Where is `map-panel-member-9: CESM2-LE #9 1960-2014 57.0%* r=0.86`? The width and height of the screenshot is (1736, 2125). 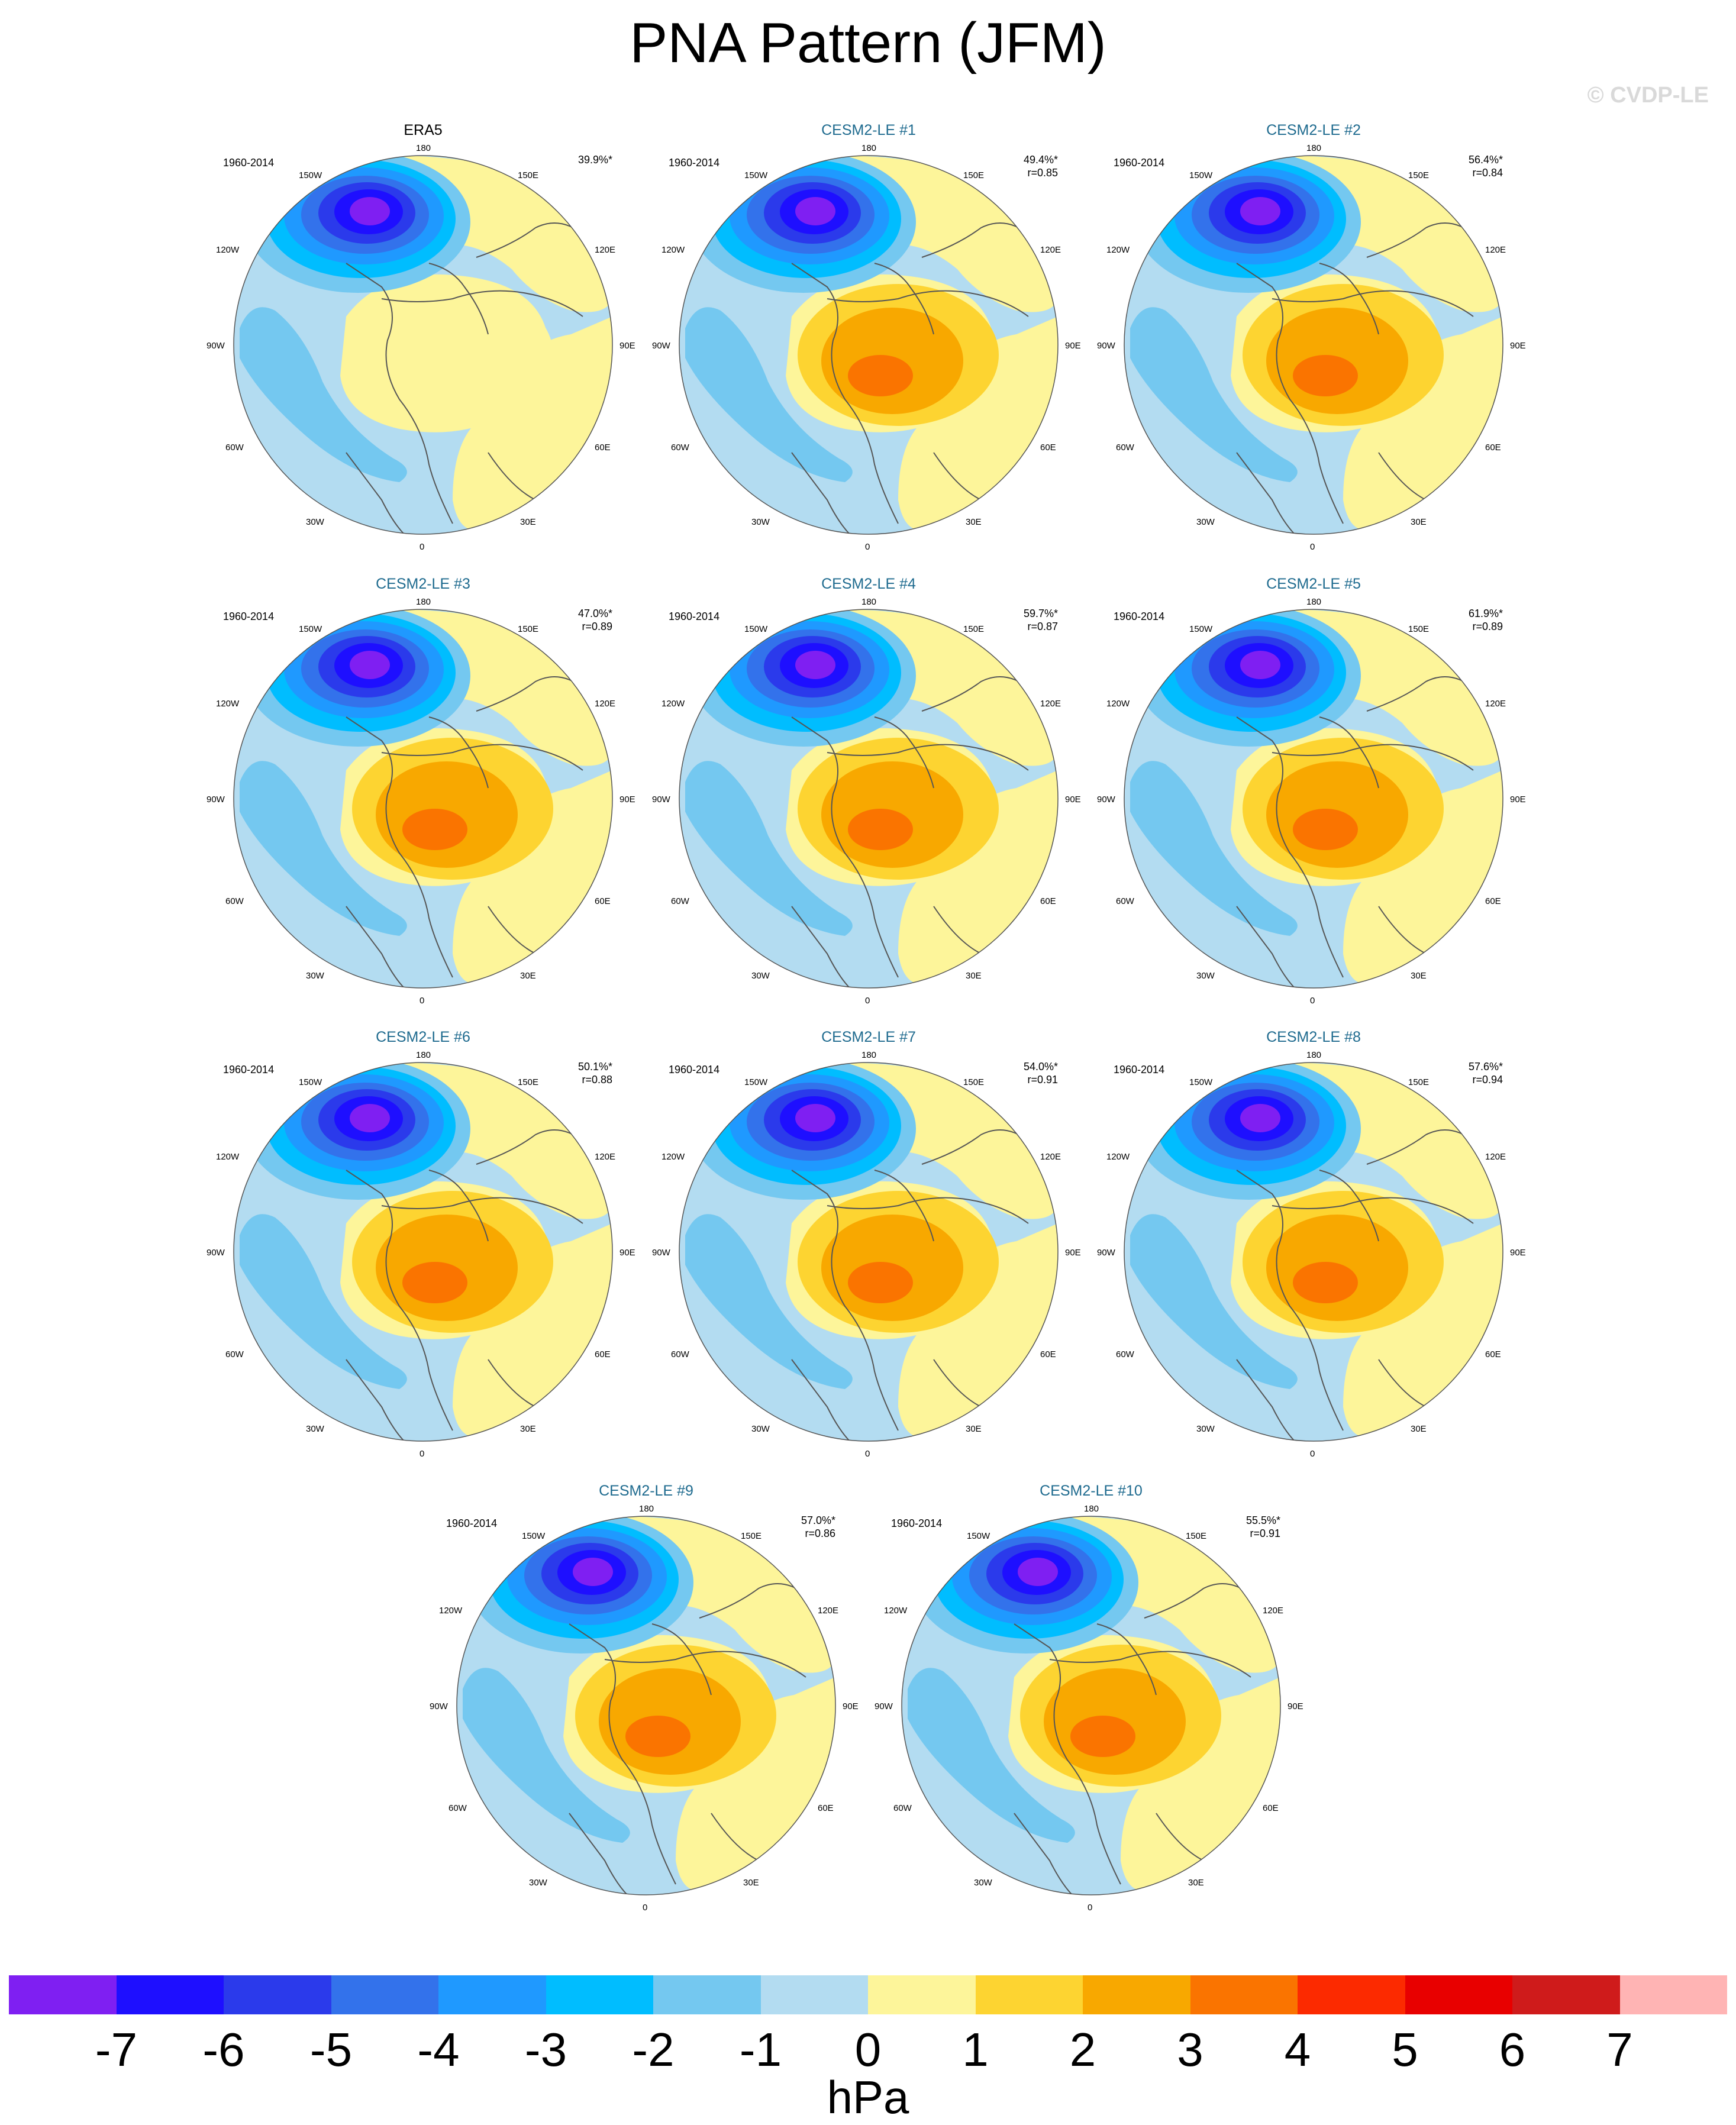 map-panel-member-9: CESM2-LE #9 1960-2014 57.0%* r=0.86 is located at coordinates (646, 1701).